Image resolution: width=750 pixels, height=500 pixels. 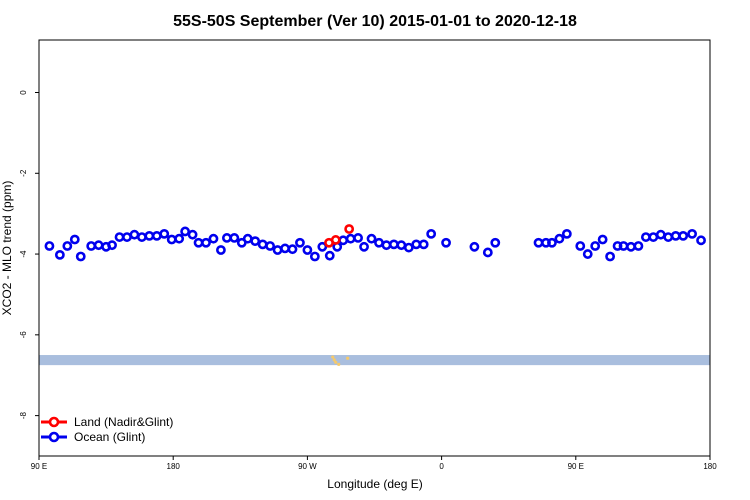 I want to click on legend-ocean-label: Ocean (Glint), so click(x=109, y=437).